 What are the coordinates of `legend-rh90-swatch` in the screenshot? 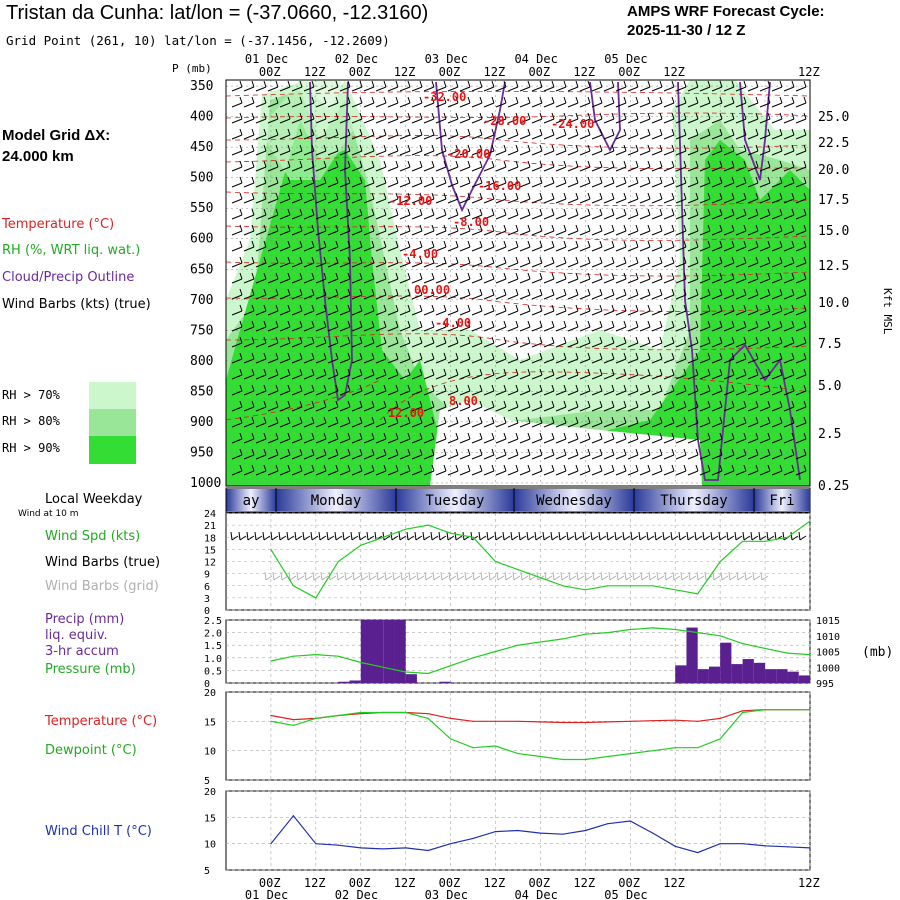 It's located at (112, 450).